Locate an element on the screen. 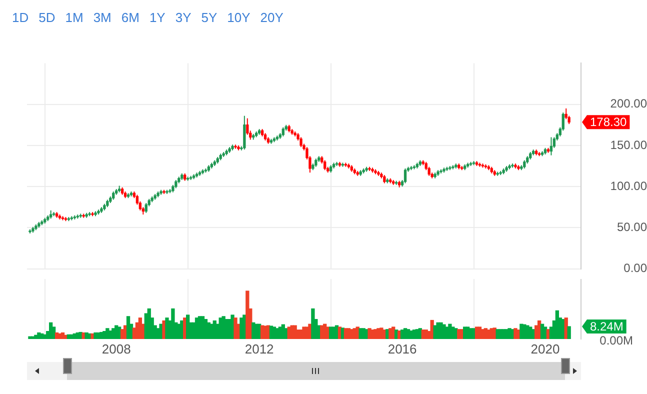 This screenshot has width=647, height=394. text: 3M is located at coordinates (102, 18).